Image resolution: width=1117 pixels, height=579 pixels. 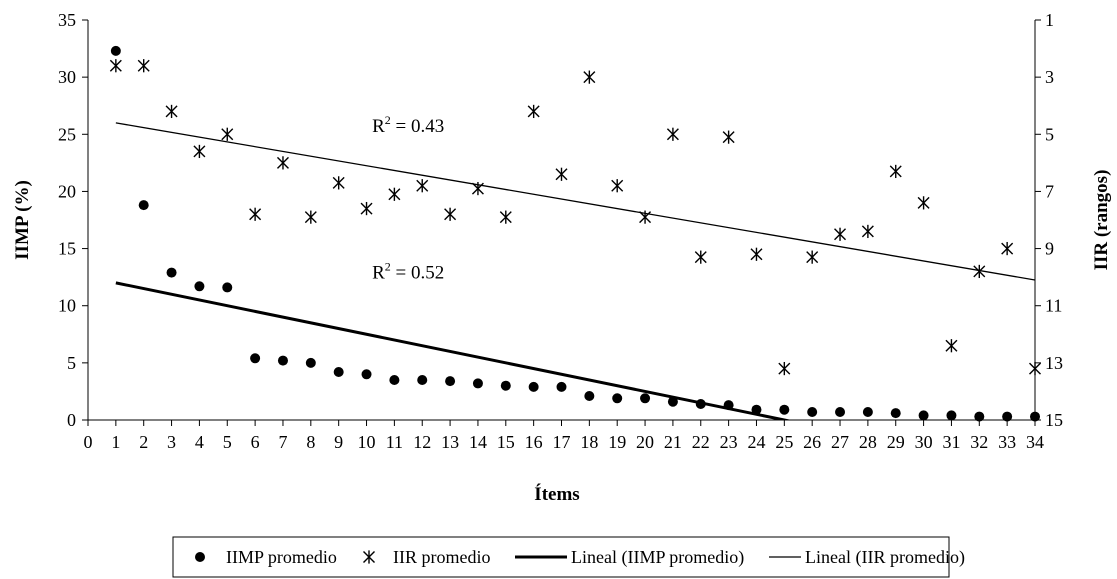 I want to click on trendline-iimp, so click(x=453, y=350).